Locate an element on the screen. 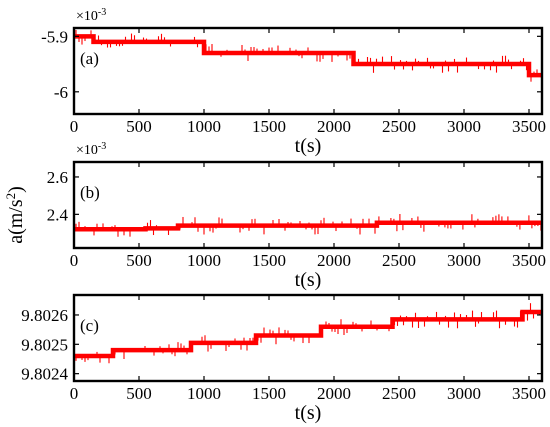 The width and height of the screenshot is (550, 427). shared-y-axis-label-prefix: a(m/s is located at coordinates (16, 221).